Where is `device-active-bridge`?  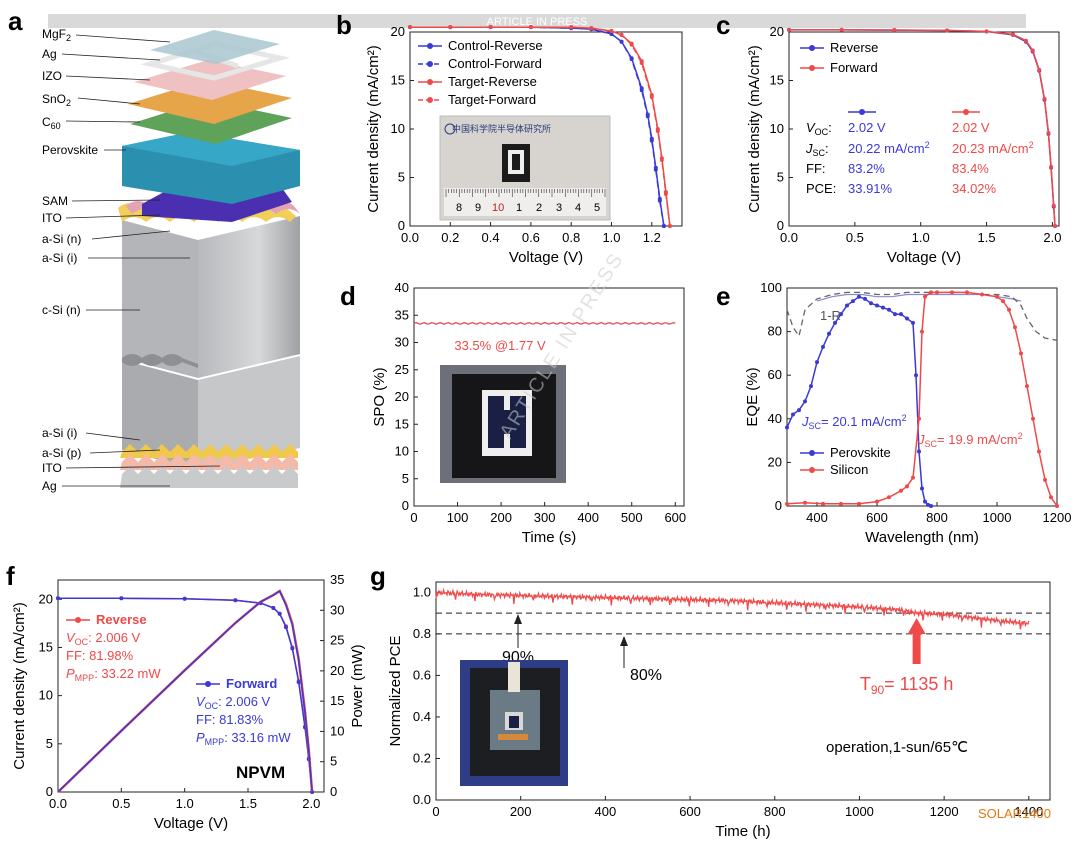
device-active-bridge is located at coordinates (507, 422).